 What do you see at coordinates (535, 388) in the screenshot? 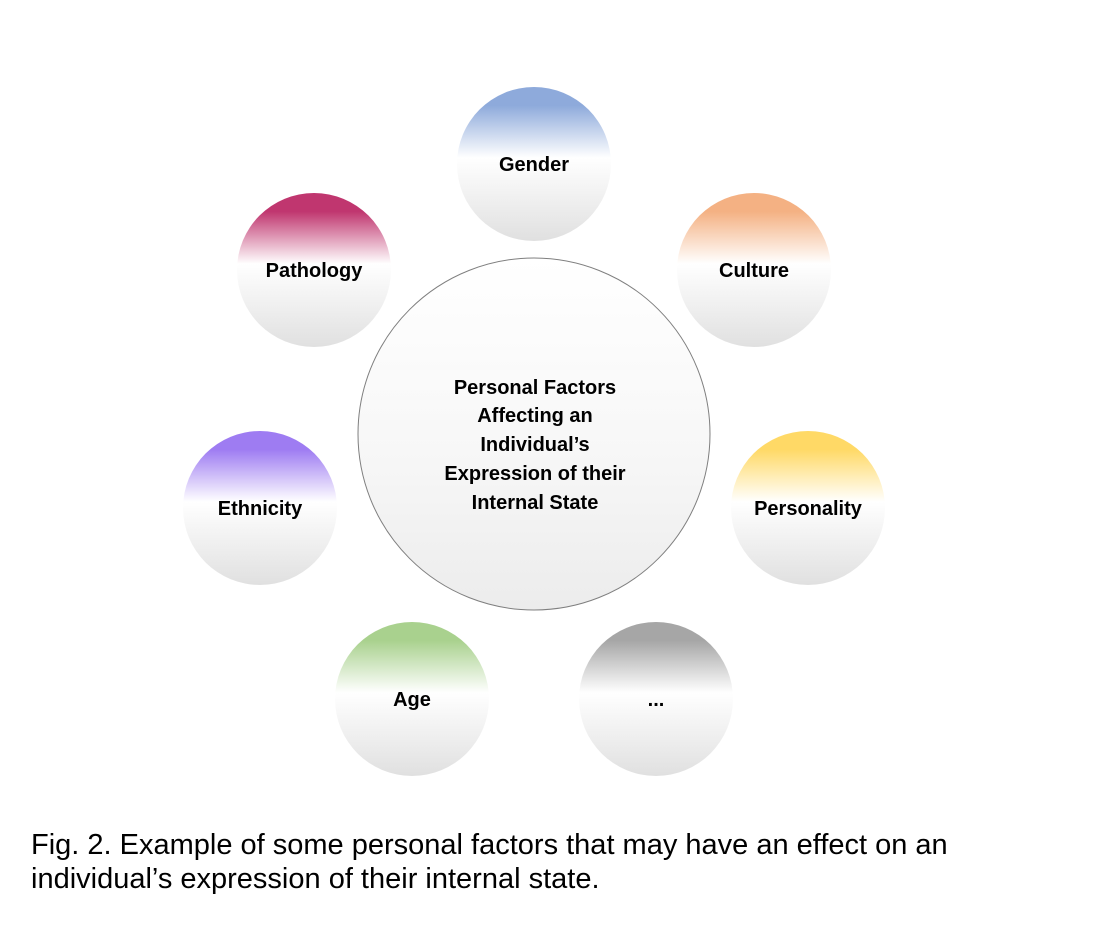
I see `center-label-line: Personal Factors` at bounding box center [535, 388].